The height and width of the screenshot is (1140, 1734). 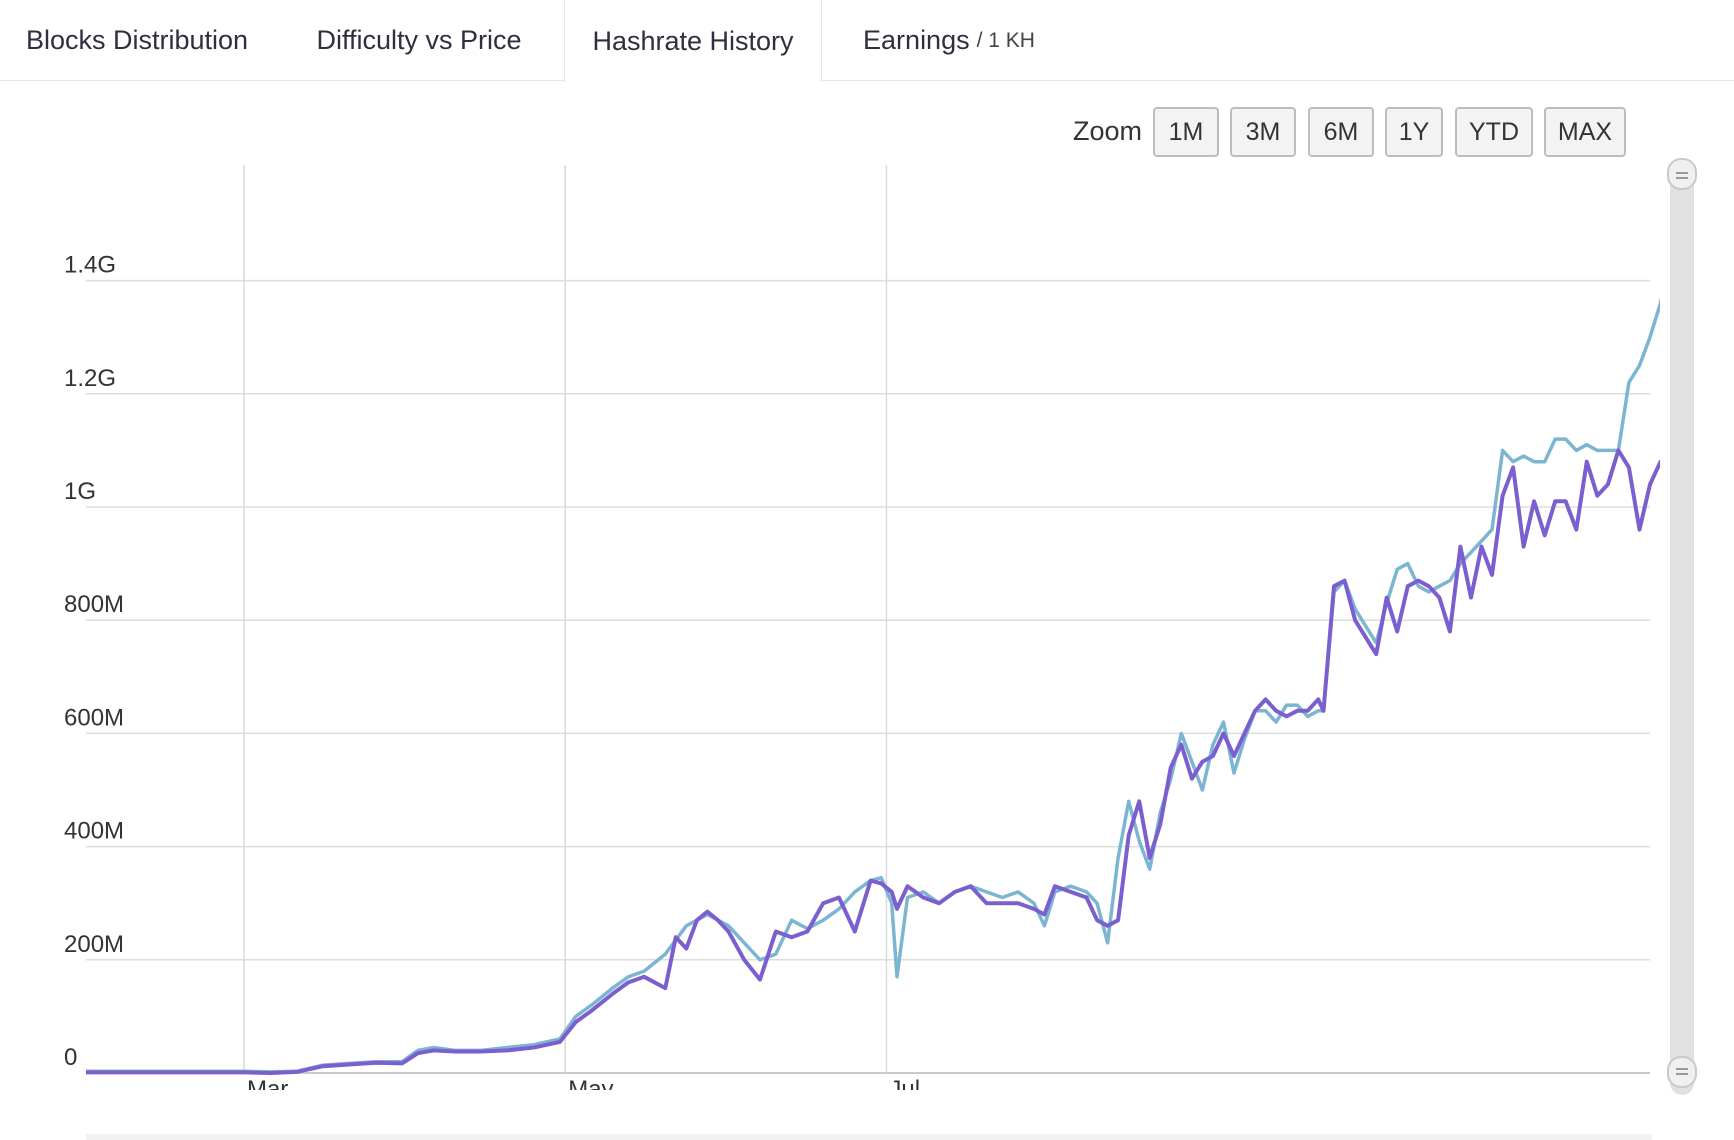 What do you see at coordinates (1186, 132) in the screenshot?
I see `zoom-1m-button: 1M` at bounding box center [1186, 132].